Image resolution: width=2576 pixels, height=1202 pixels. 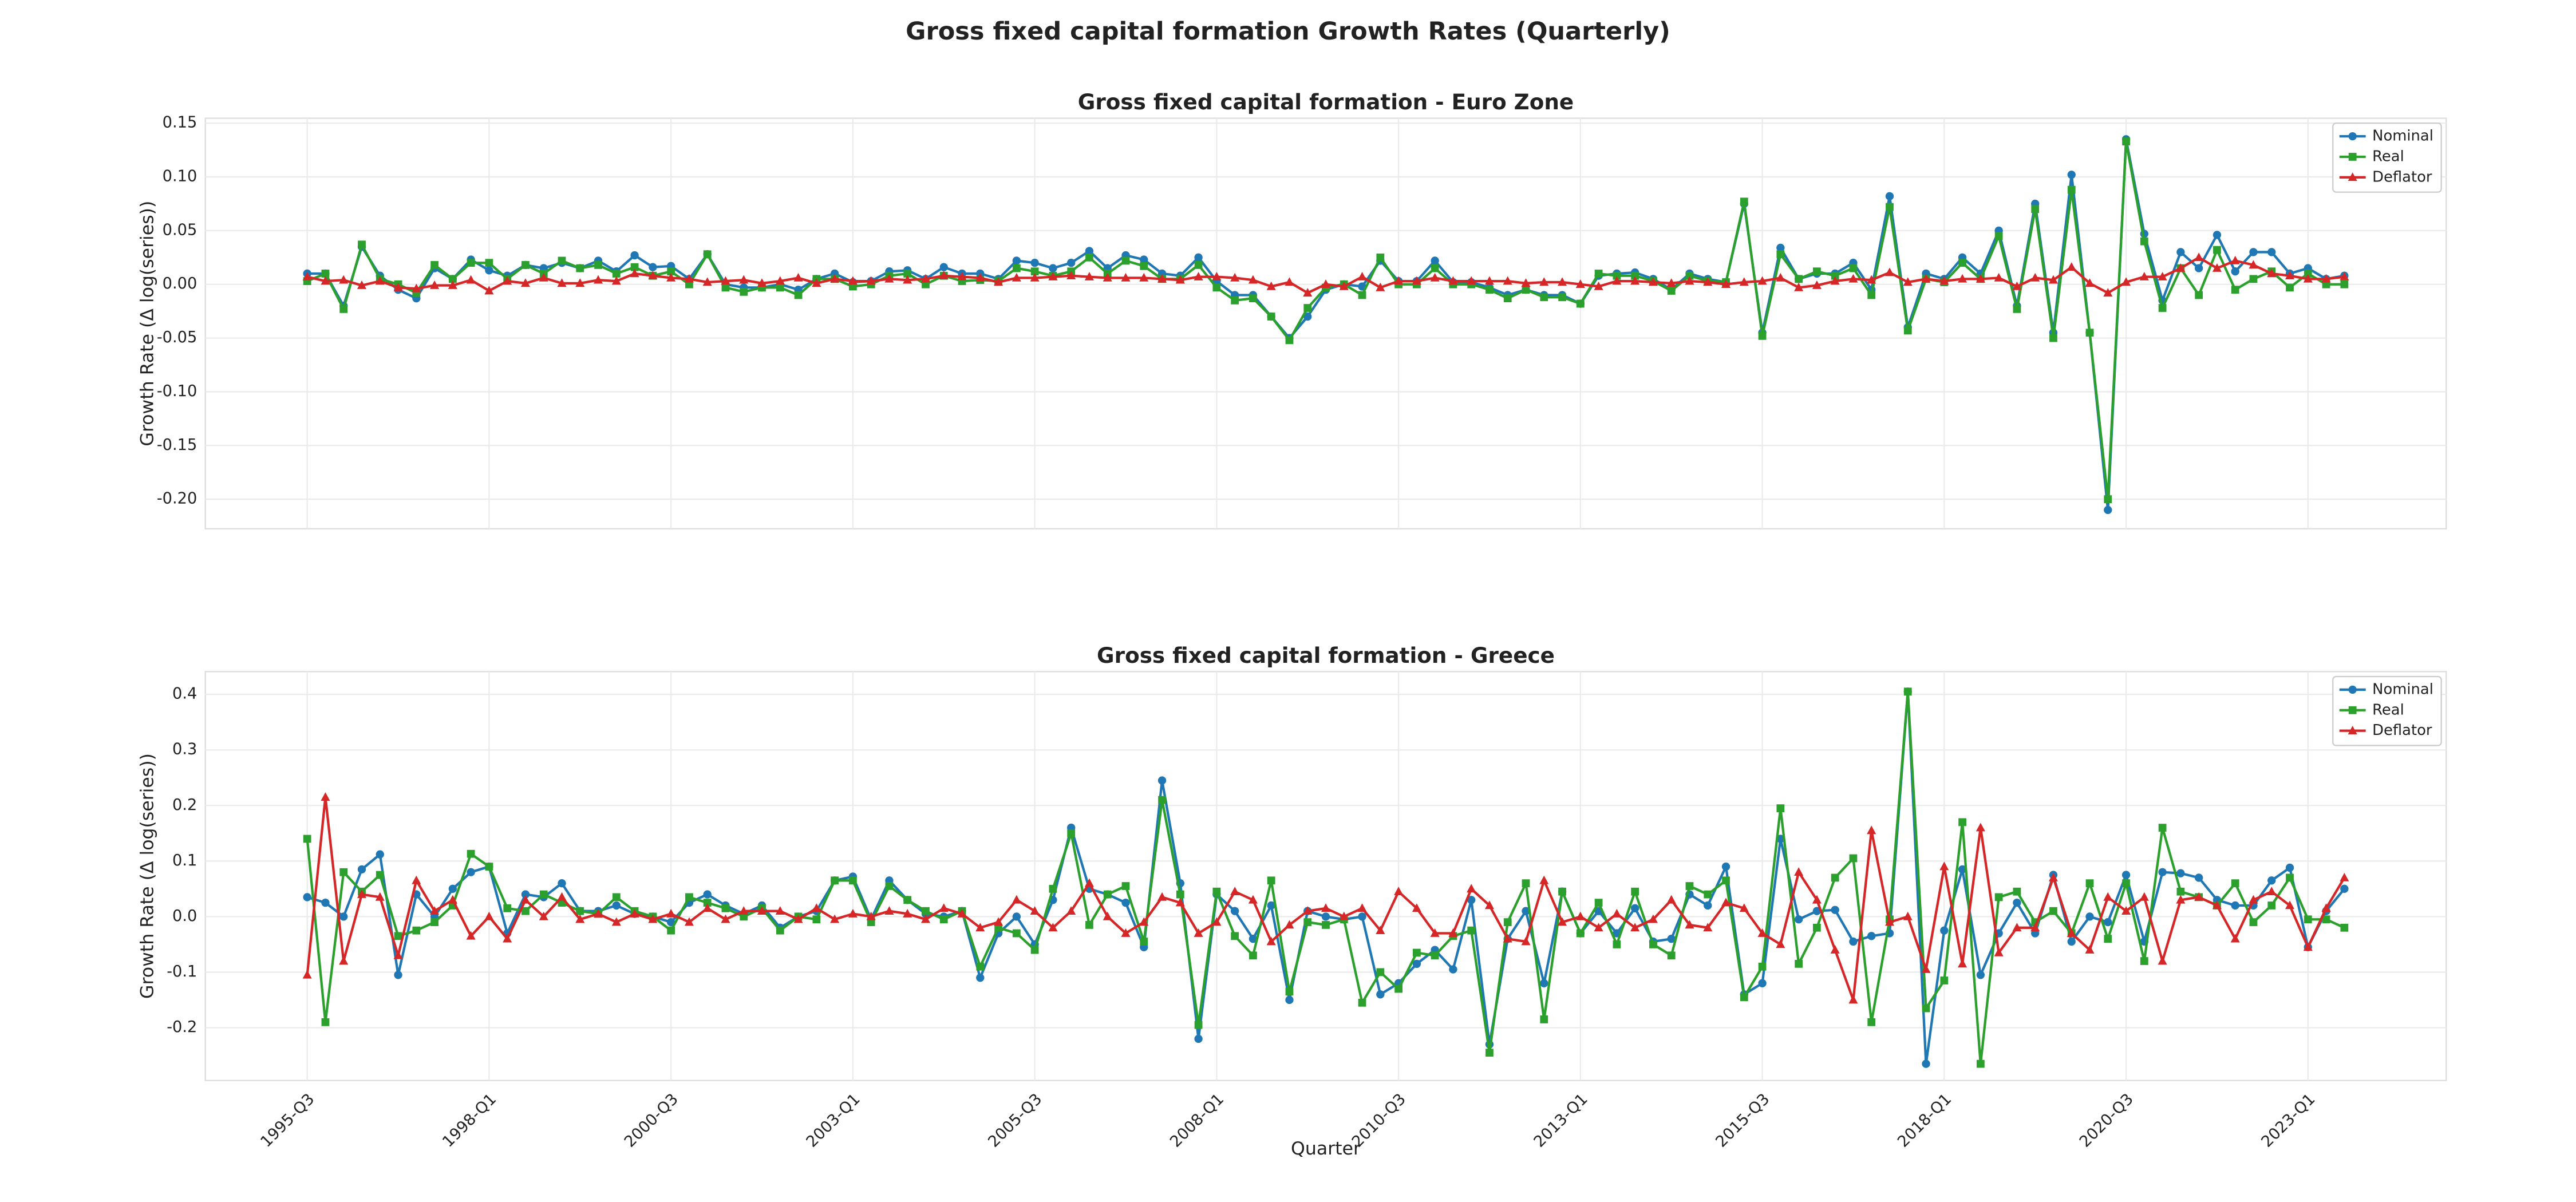 I want to click on legend-label: Nominal, so click(x=2402, y=689).